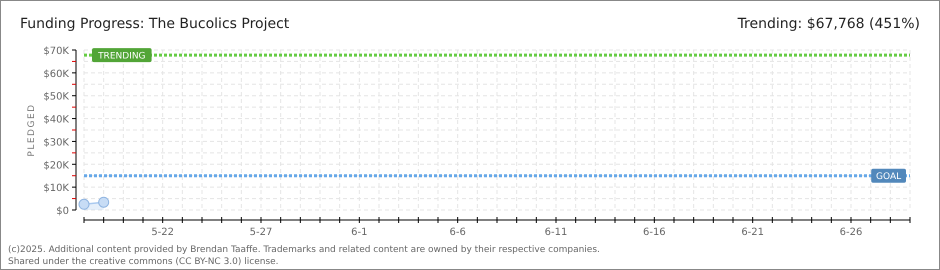 The height and width of the screenshot is (270, 940). What do you see at coordinates (56, 97) in the screenshot?
I see `y-tick-label: $50K` at bounding box center [56, 97].